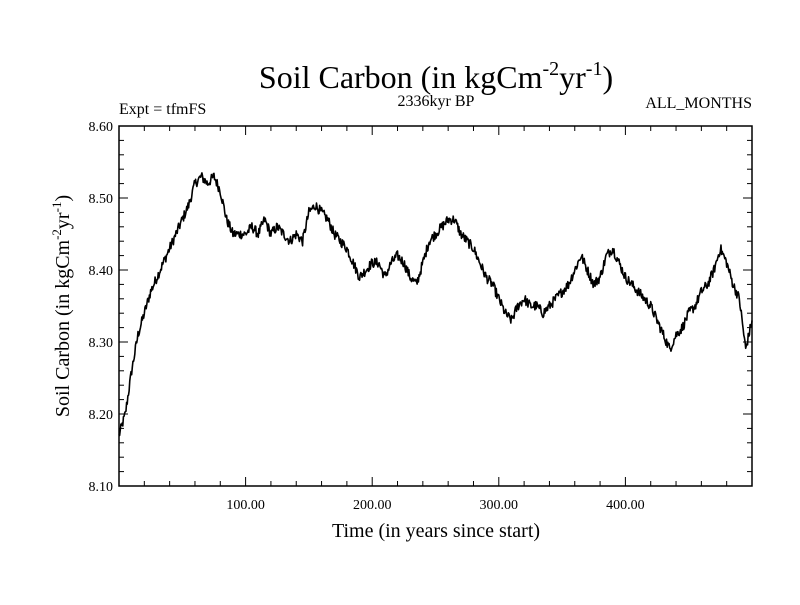 This screenshot has height=605, width=800. I want to click on y-tick-label: 8.10, so click(101, 487).